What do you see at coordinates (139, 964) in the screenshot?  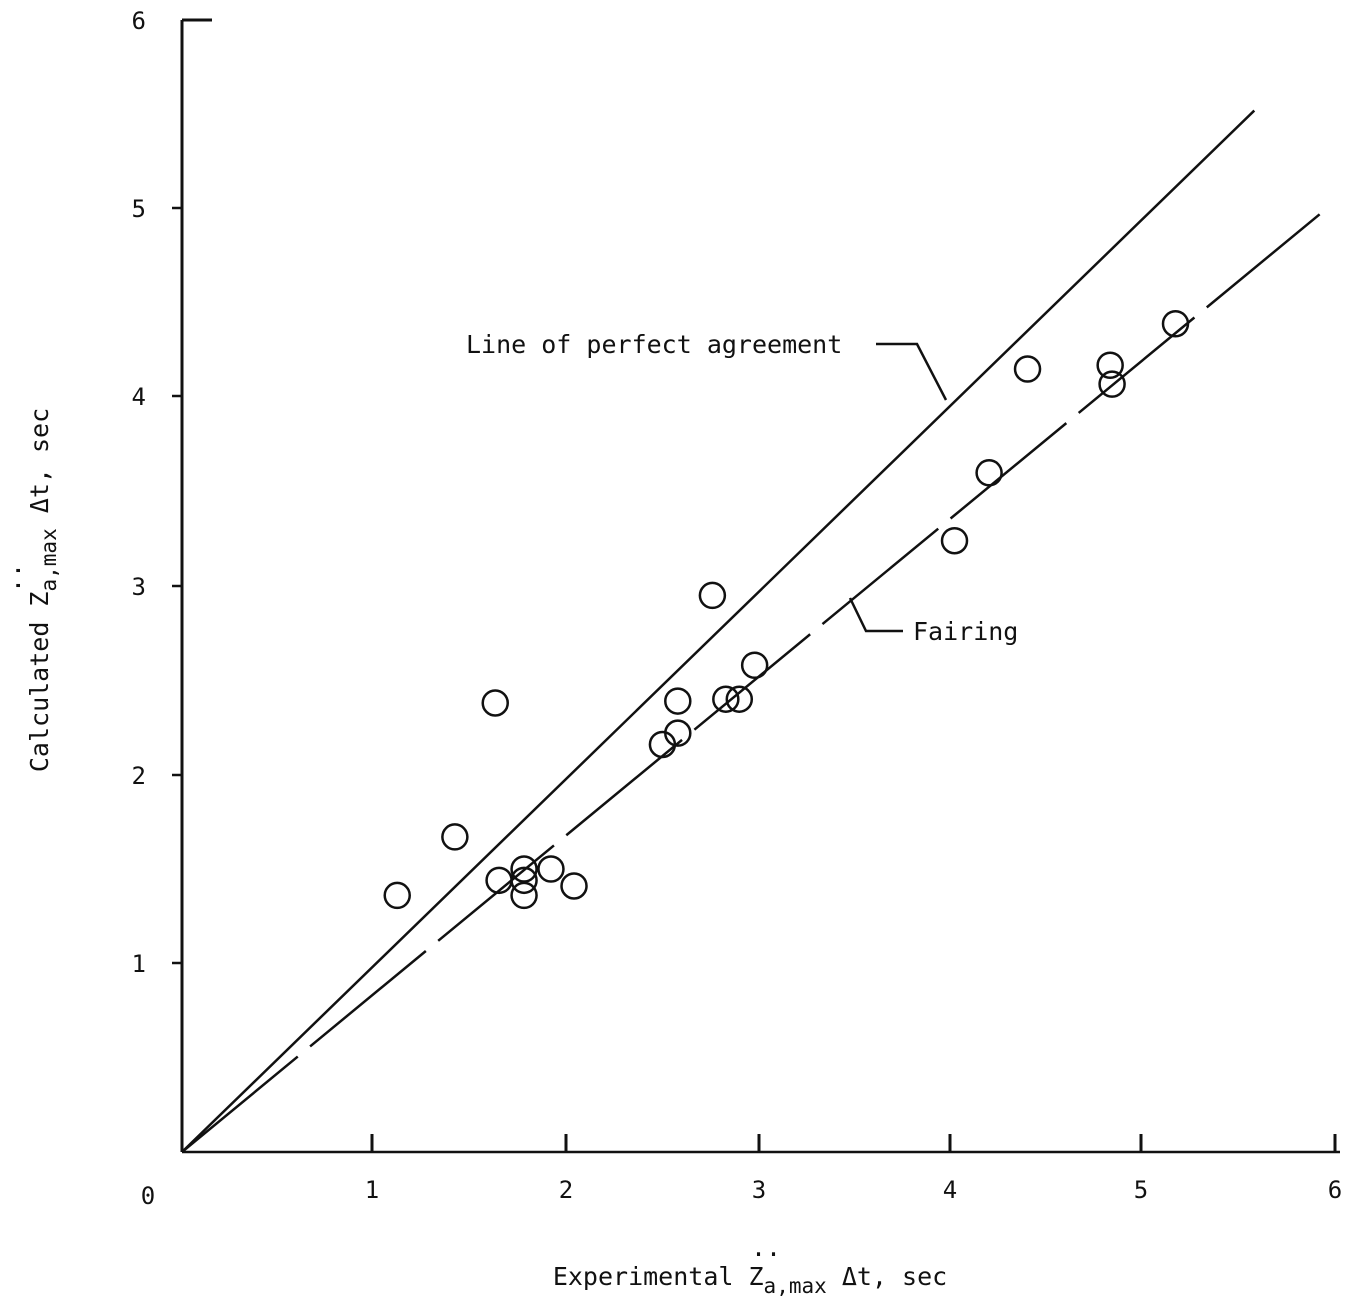 I see `y-tick-label: 1` at bounding box center [139, 964].